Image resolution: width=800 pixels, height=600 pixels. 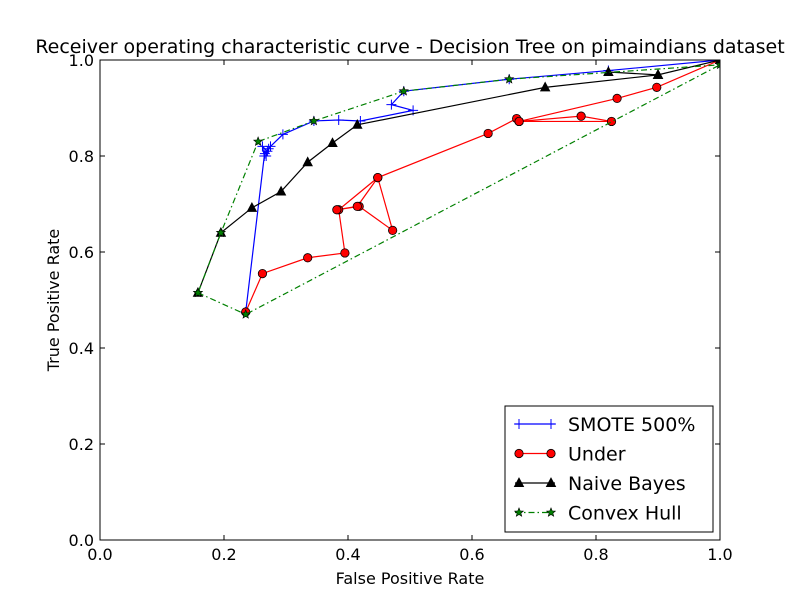 I want to click on x-tick-label: 0.6, so click(x=471, y=554).